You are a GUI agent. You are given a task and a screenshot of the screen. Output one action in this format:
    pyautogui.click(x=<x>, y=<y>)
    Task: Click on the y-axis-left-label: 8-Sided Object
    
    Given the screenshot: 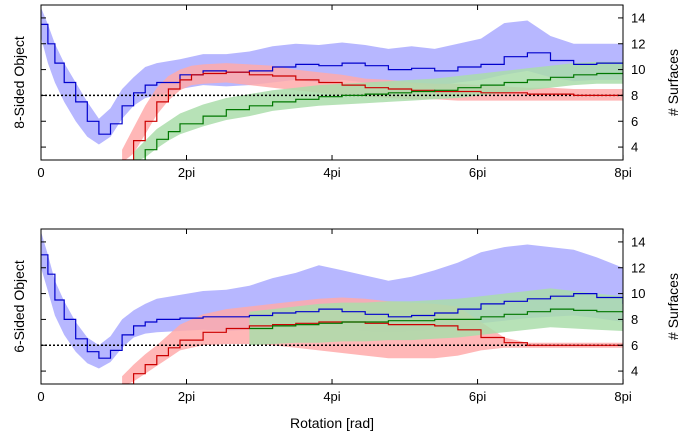 What is the action you would take?
    pyautogui.click(x=19, y=82)
    